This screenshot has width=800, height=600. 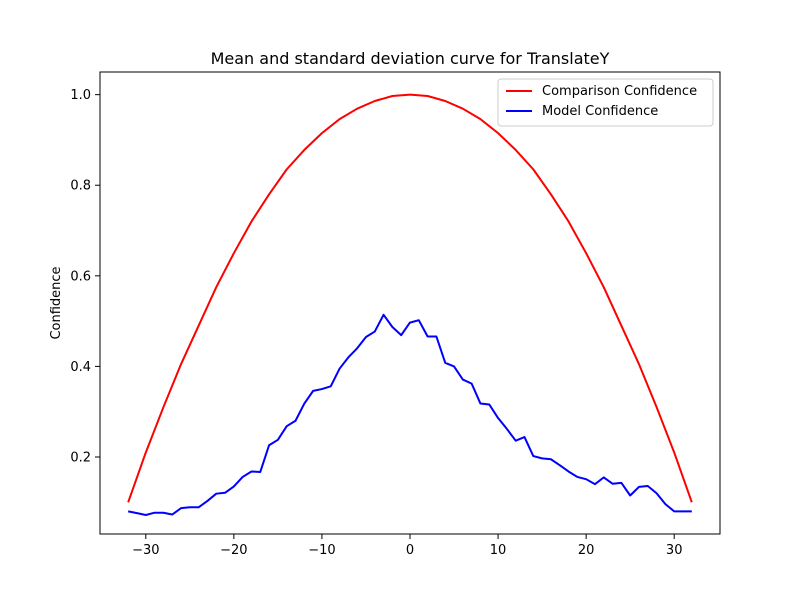 What do you see at coordinates (410, 550) in the screenshot?
I see `x-tick-label: 0` at bounding box center [410, 550].